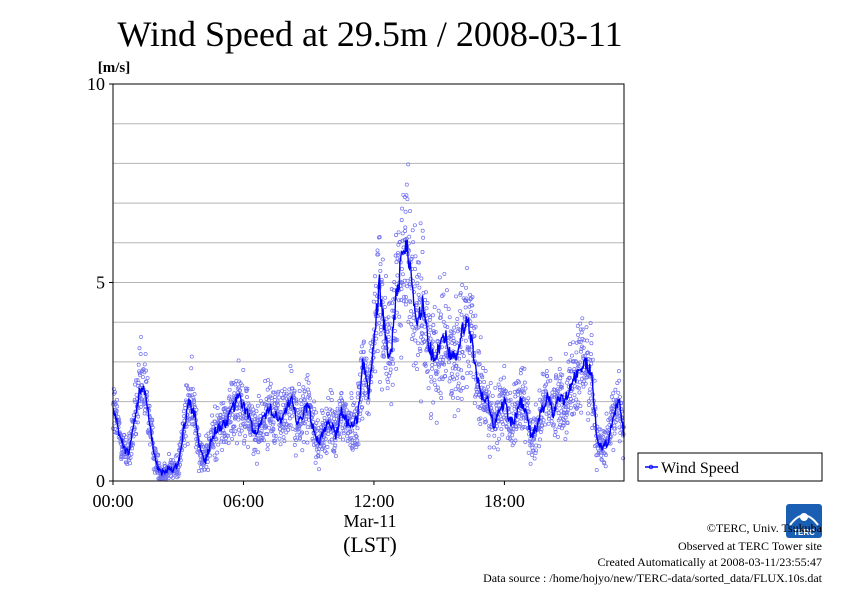 The width and height of the screenshot is (842, 595). I want to click on y-axis-unit: [m/s], so click(114, 68).